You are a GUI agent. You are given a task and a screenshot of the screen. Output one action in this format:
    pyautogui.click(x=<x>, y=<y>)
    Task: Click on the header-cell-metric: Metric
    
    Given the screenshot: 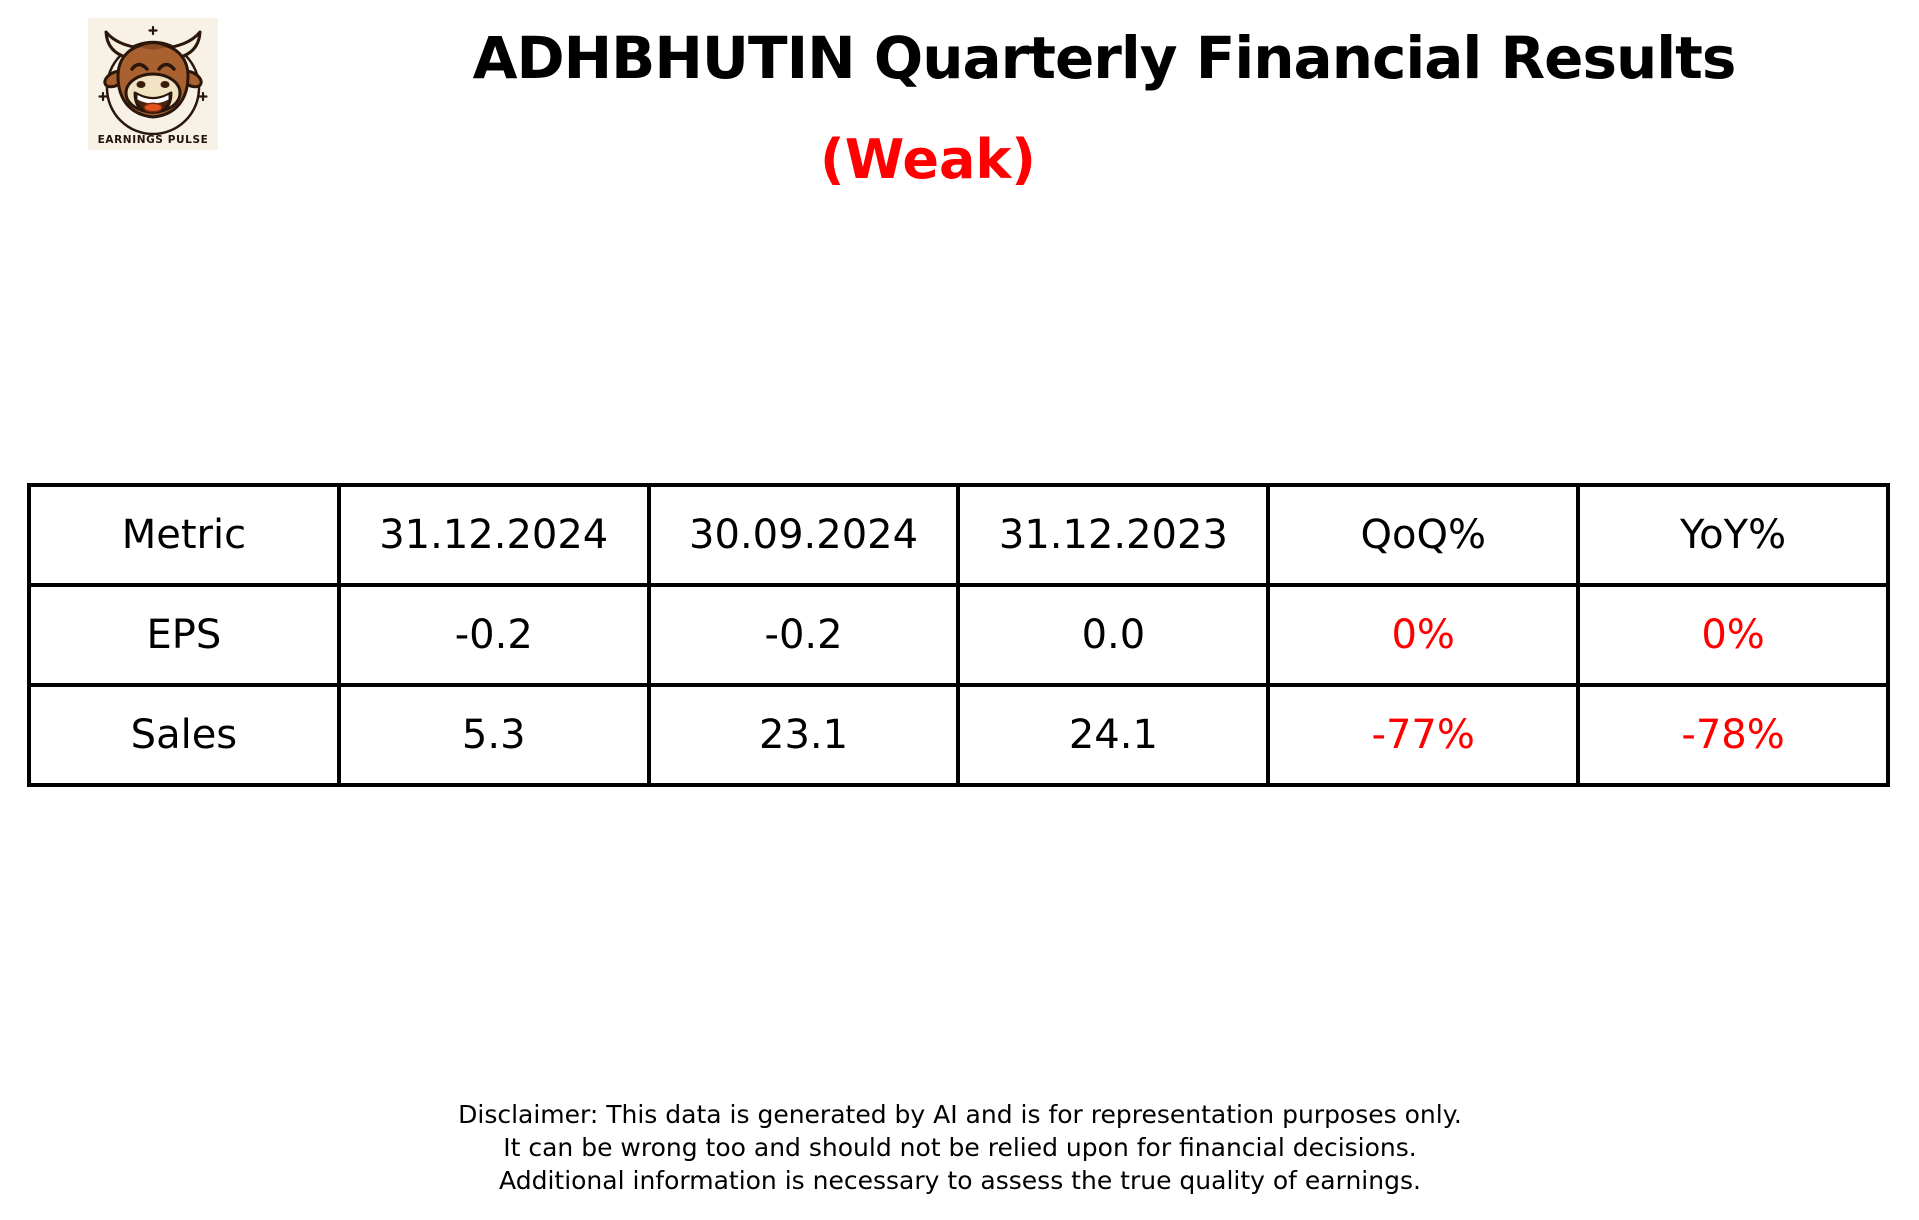 What is the action you would take?
    pyautogui.click(x=184, y=535)
    